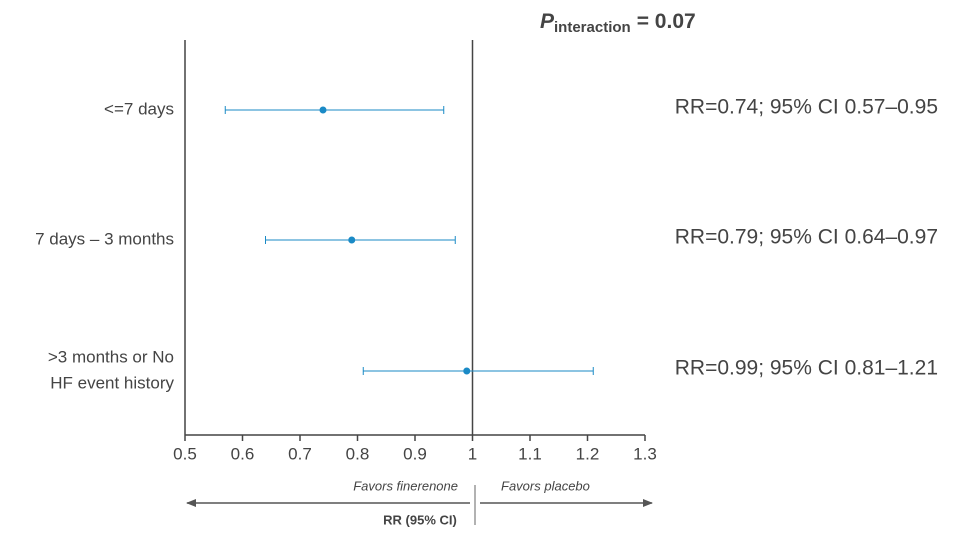  What do you see at coordinates (618, 23) in the screenshot?
I see `chart-title: Pinteraction = 0.07` at bounding box center [618, 23].